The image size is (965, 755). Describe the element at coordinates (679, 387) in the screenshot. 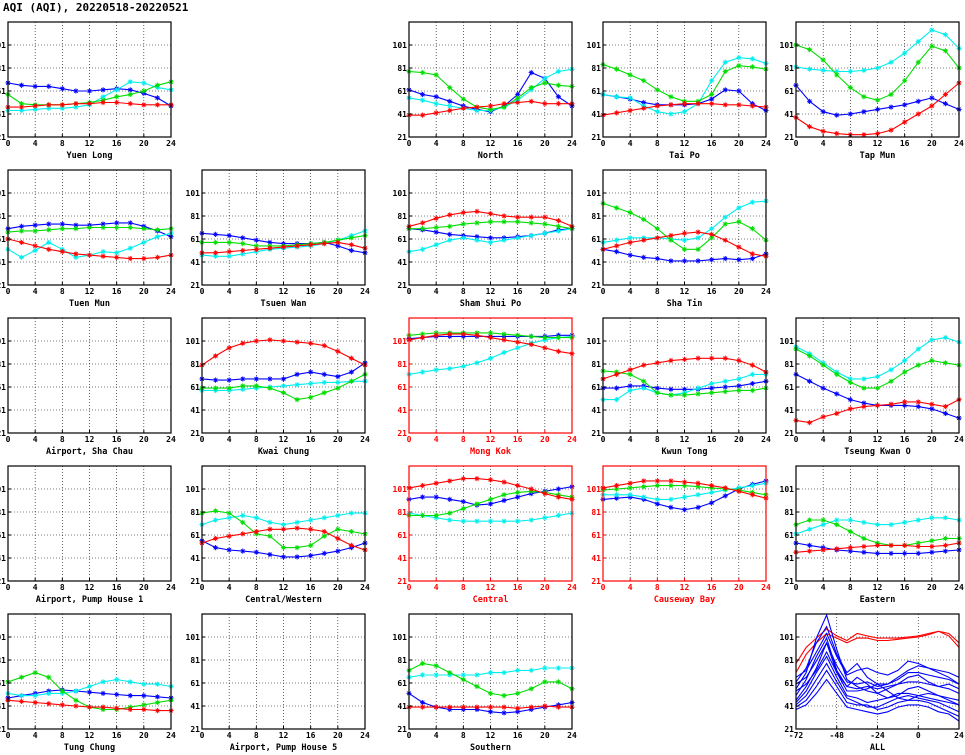

I see `panel-kwun-tong: 0 4 8 12 16 20 24 21 41 61 81 101 Kwun Tong` at that location.